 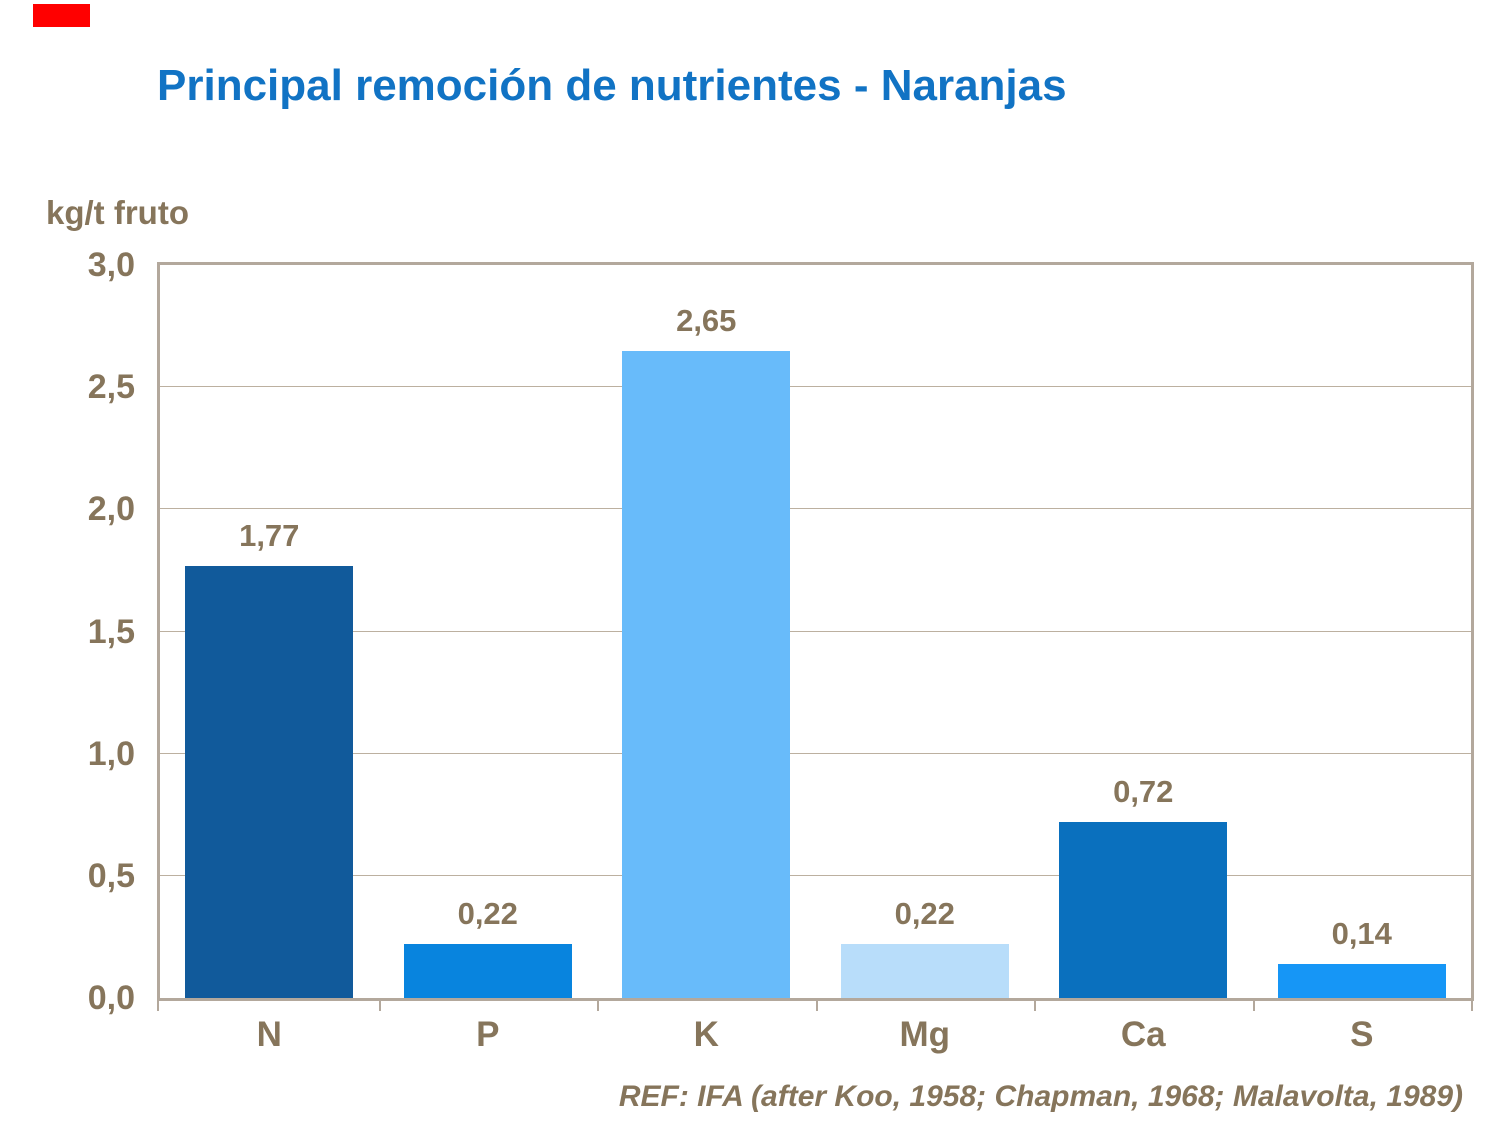 What do you see at coordinates (111, 753) in the screenshot?
I see `y-tick-label: 1,0` at bounding box center [111, 753].